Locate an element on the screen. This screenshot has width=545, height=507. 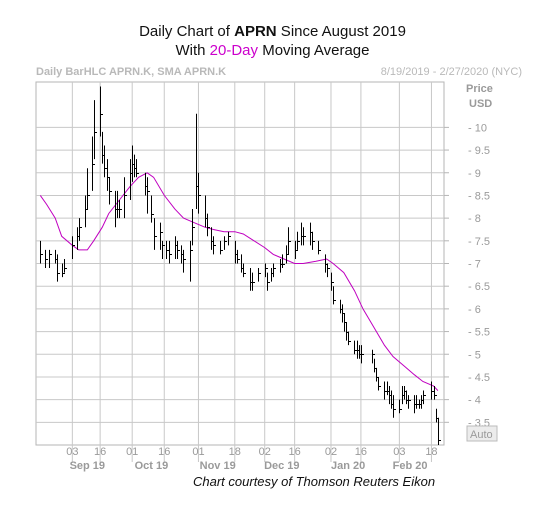
auto-button-label: Auto is located at coordinates (481, 435).